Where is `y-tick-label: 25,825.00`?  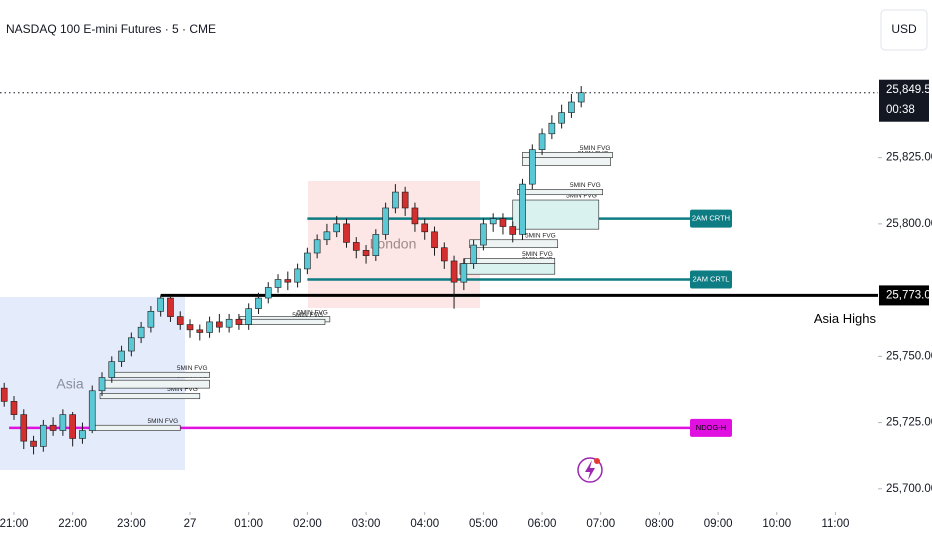 y-tick-label: 25,825.00 is located at coordinates (909, 158).